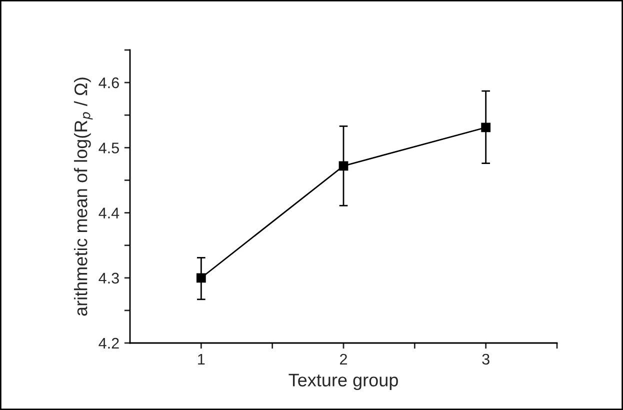  Describe the element at coordinates (108, 148) in the screenshot. I see `y-tick-label: 4.5` at that location.